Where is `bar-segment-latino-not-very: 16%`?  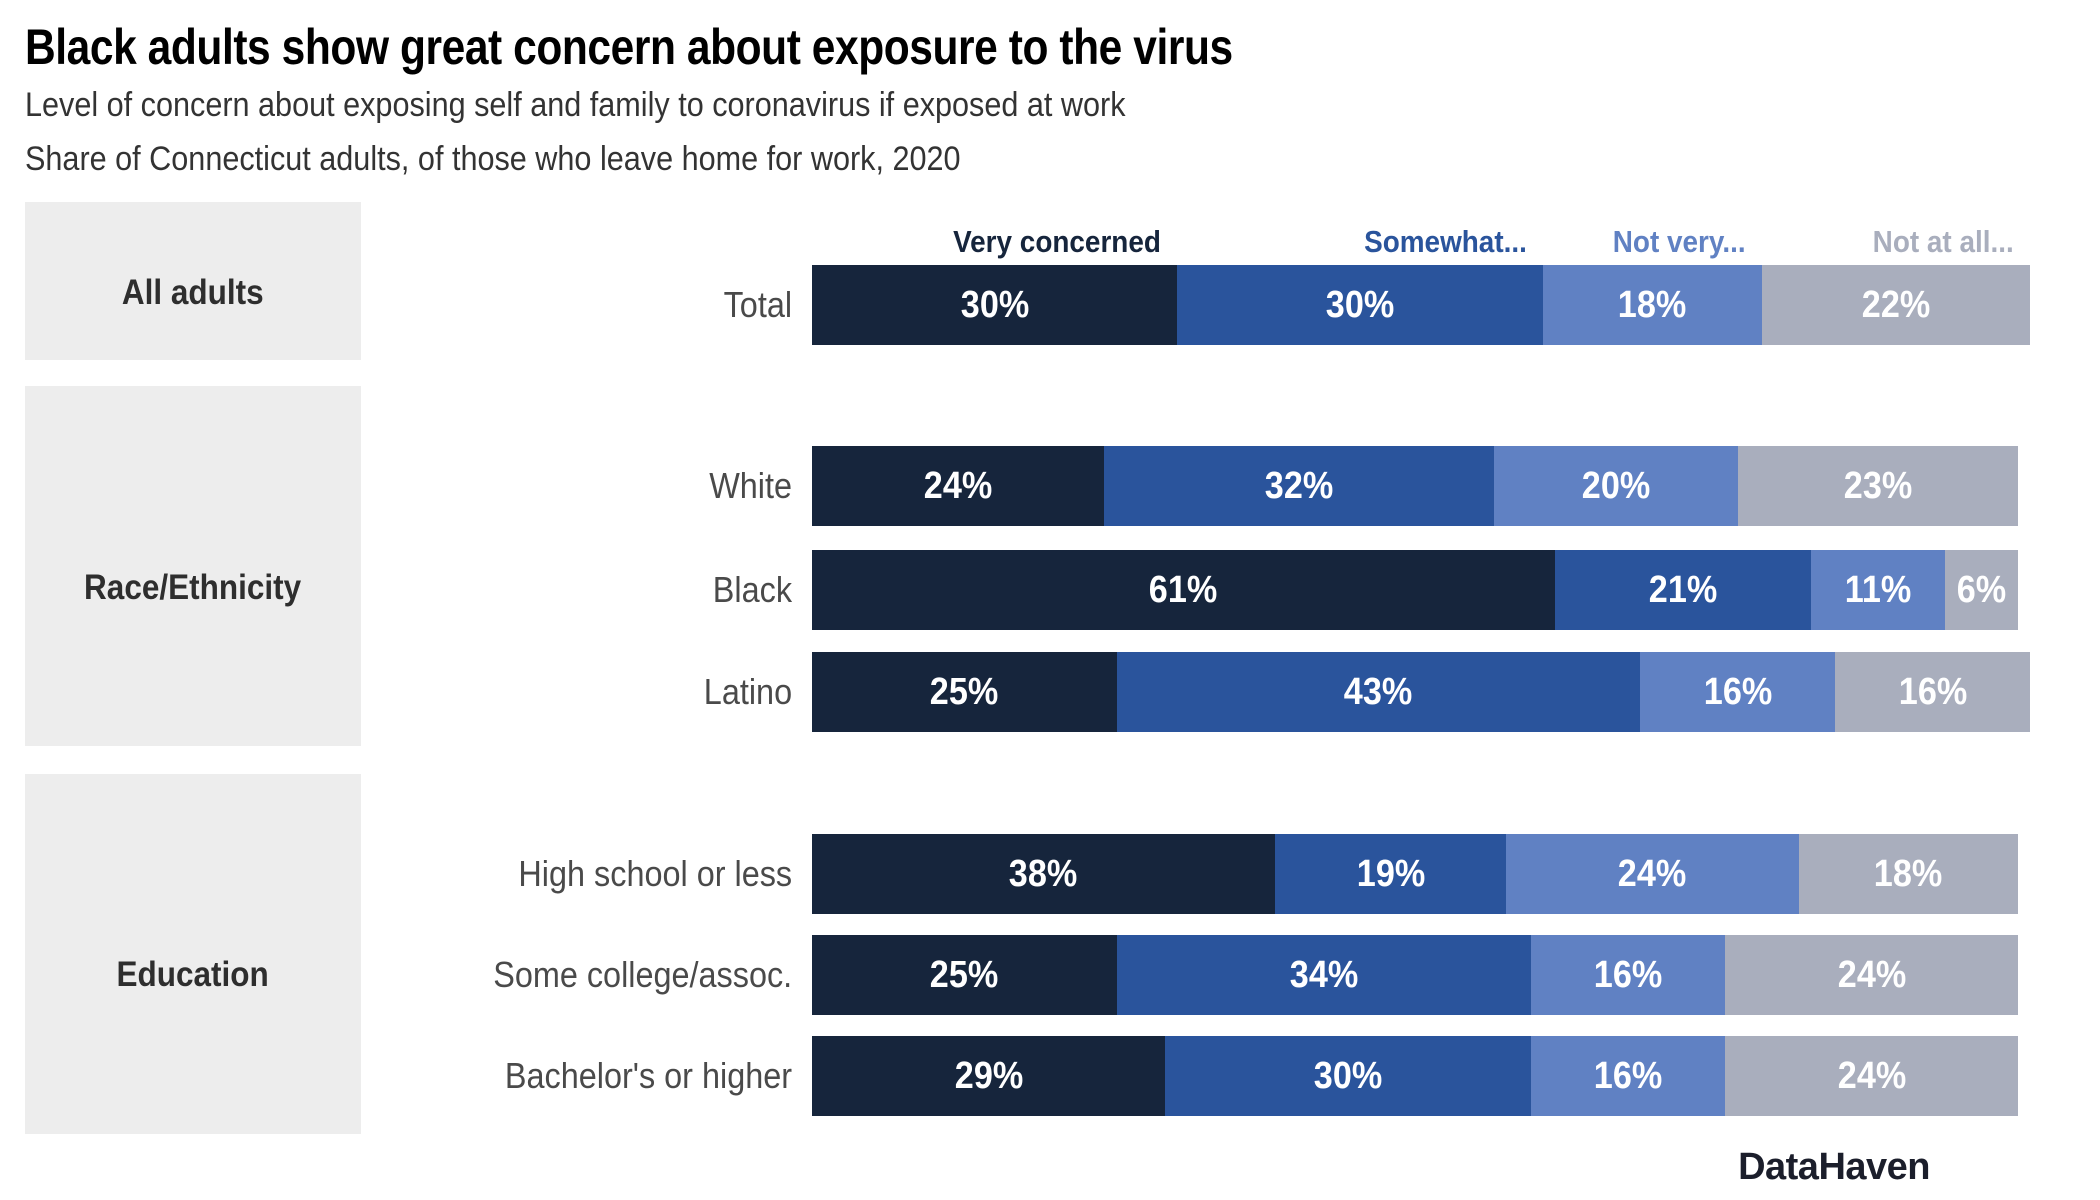
bar-segment-latino-not-very: 16% is located at coordinates (1738, 692).